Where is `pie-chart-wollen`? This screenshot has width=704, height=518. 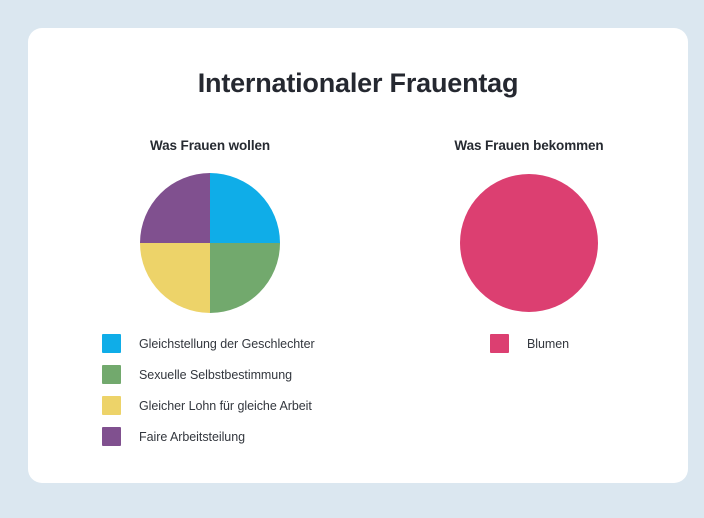
pie-chart-wollen is located at coordinates (210, 250).